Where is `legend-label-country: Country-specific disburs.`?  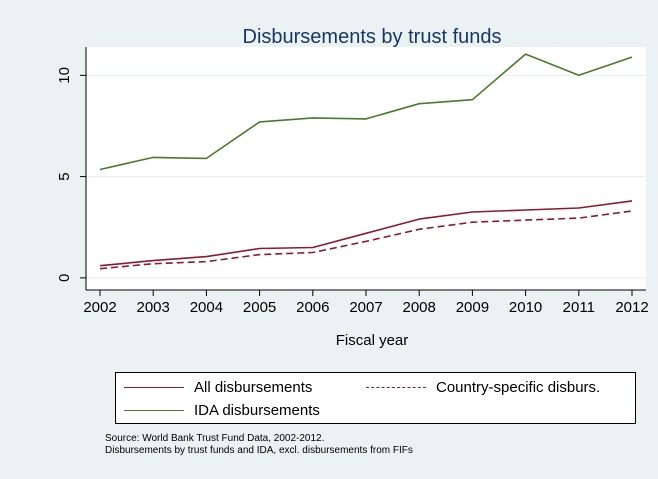 legend-label-country: Country-specific disburs. is located at coordinates (518, 387).